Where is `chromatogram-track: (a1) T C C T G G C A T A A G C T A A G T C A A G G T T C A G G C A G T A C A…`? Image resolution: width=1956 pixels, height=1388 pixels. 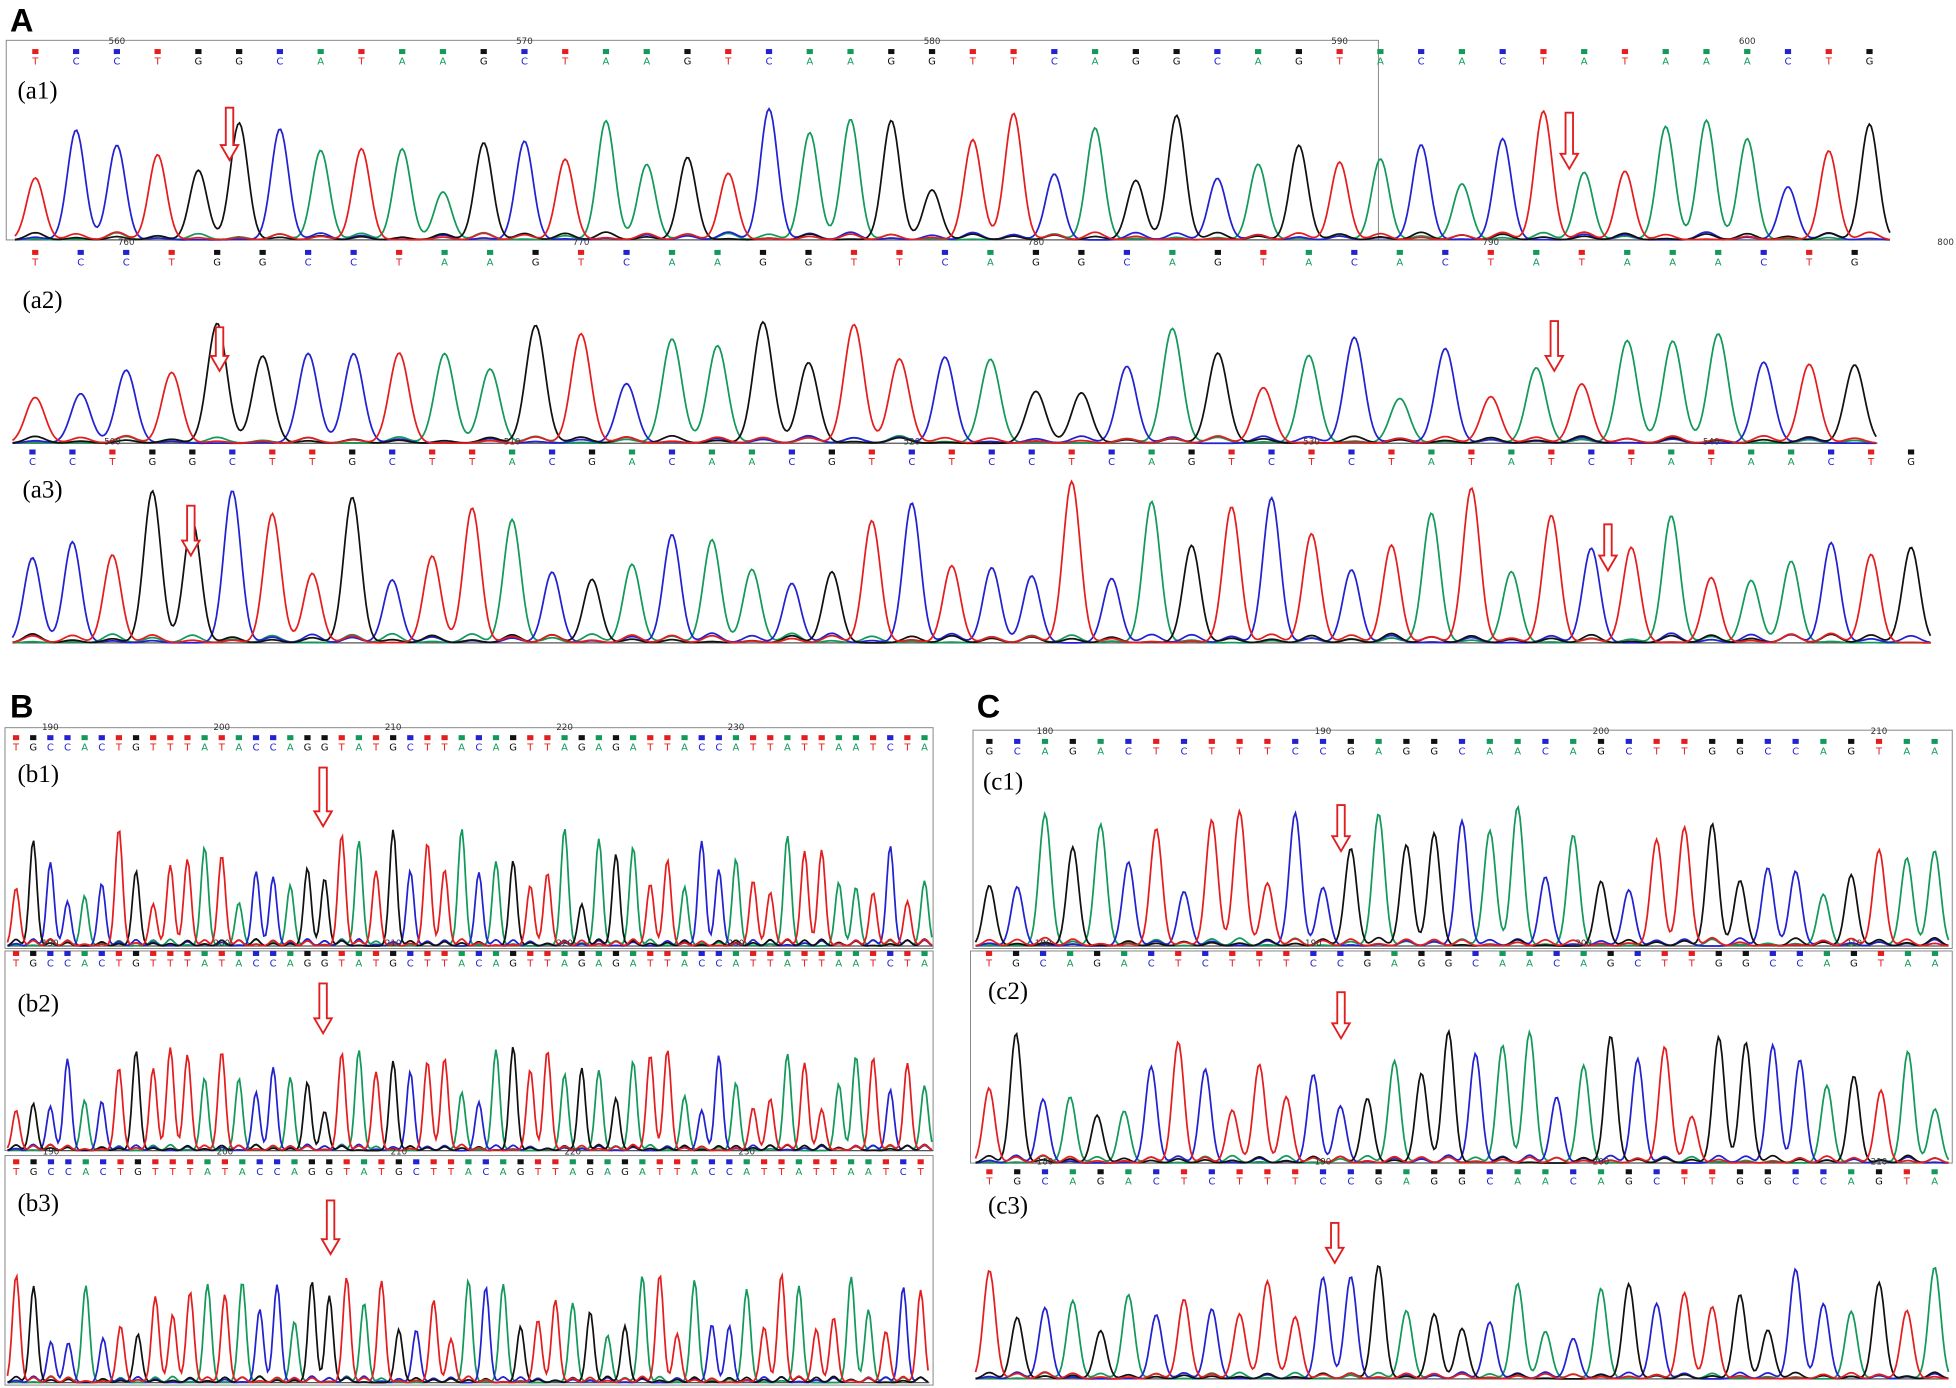 chromatogram-track: (a1) T C C T G G C A T A A G C T A A G T C A A G G T T C A G G C A G T A C A… is located at coordinates (948, 139).